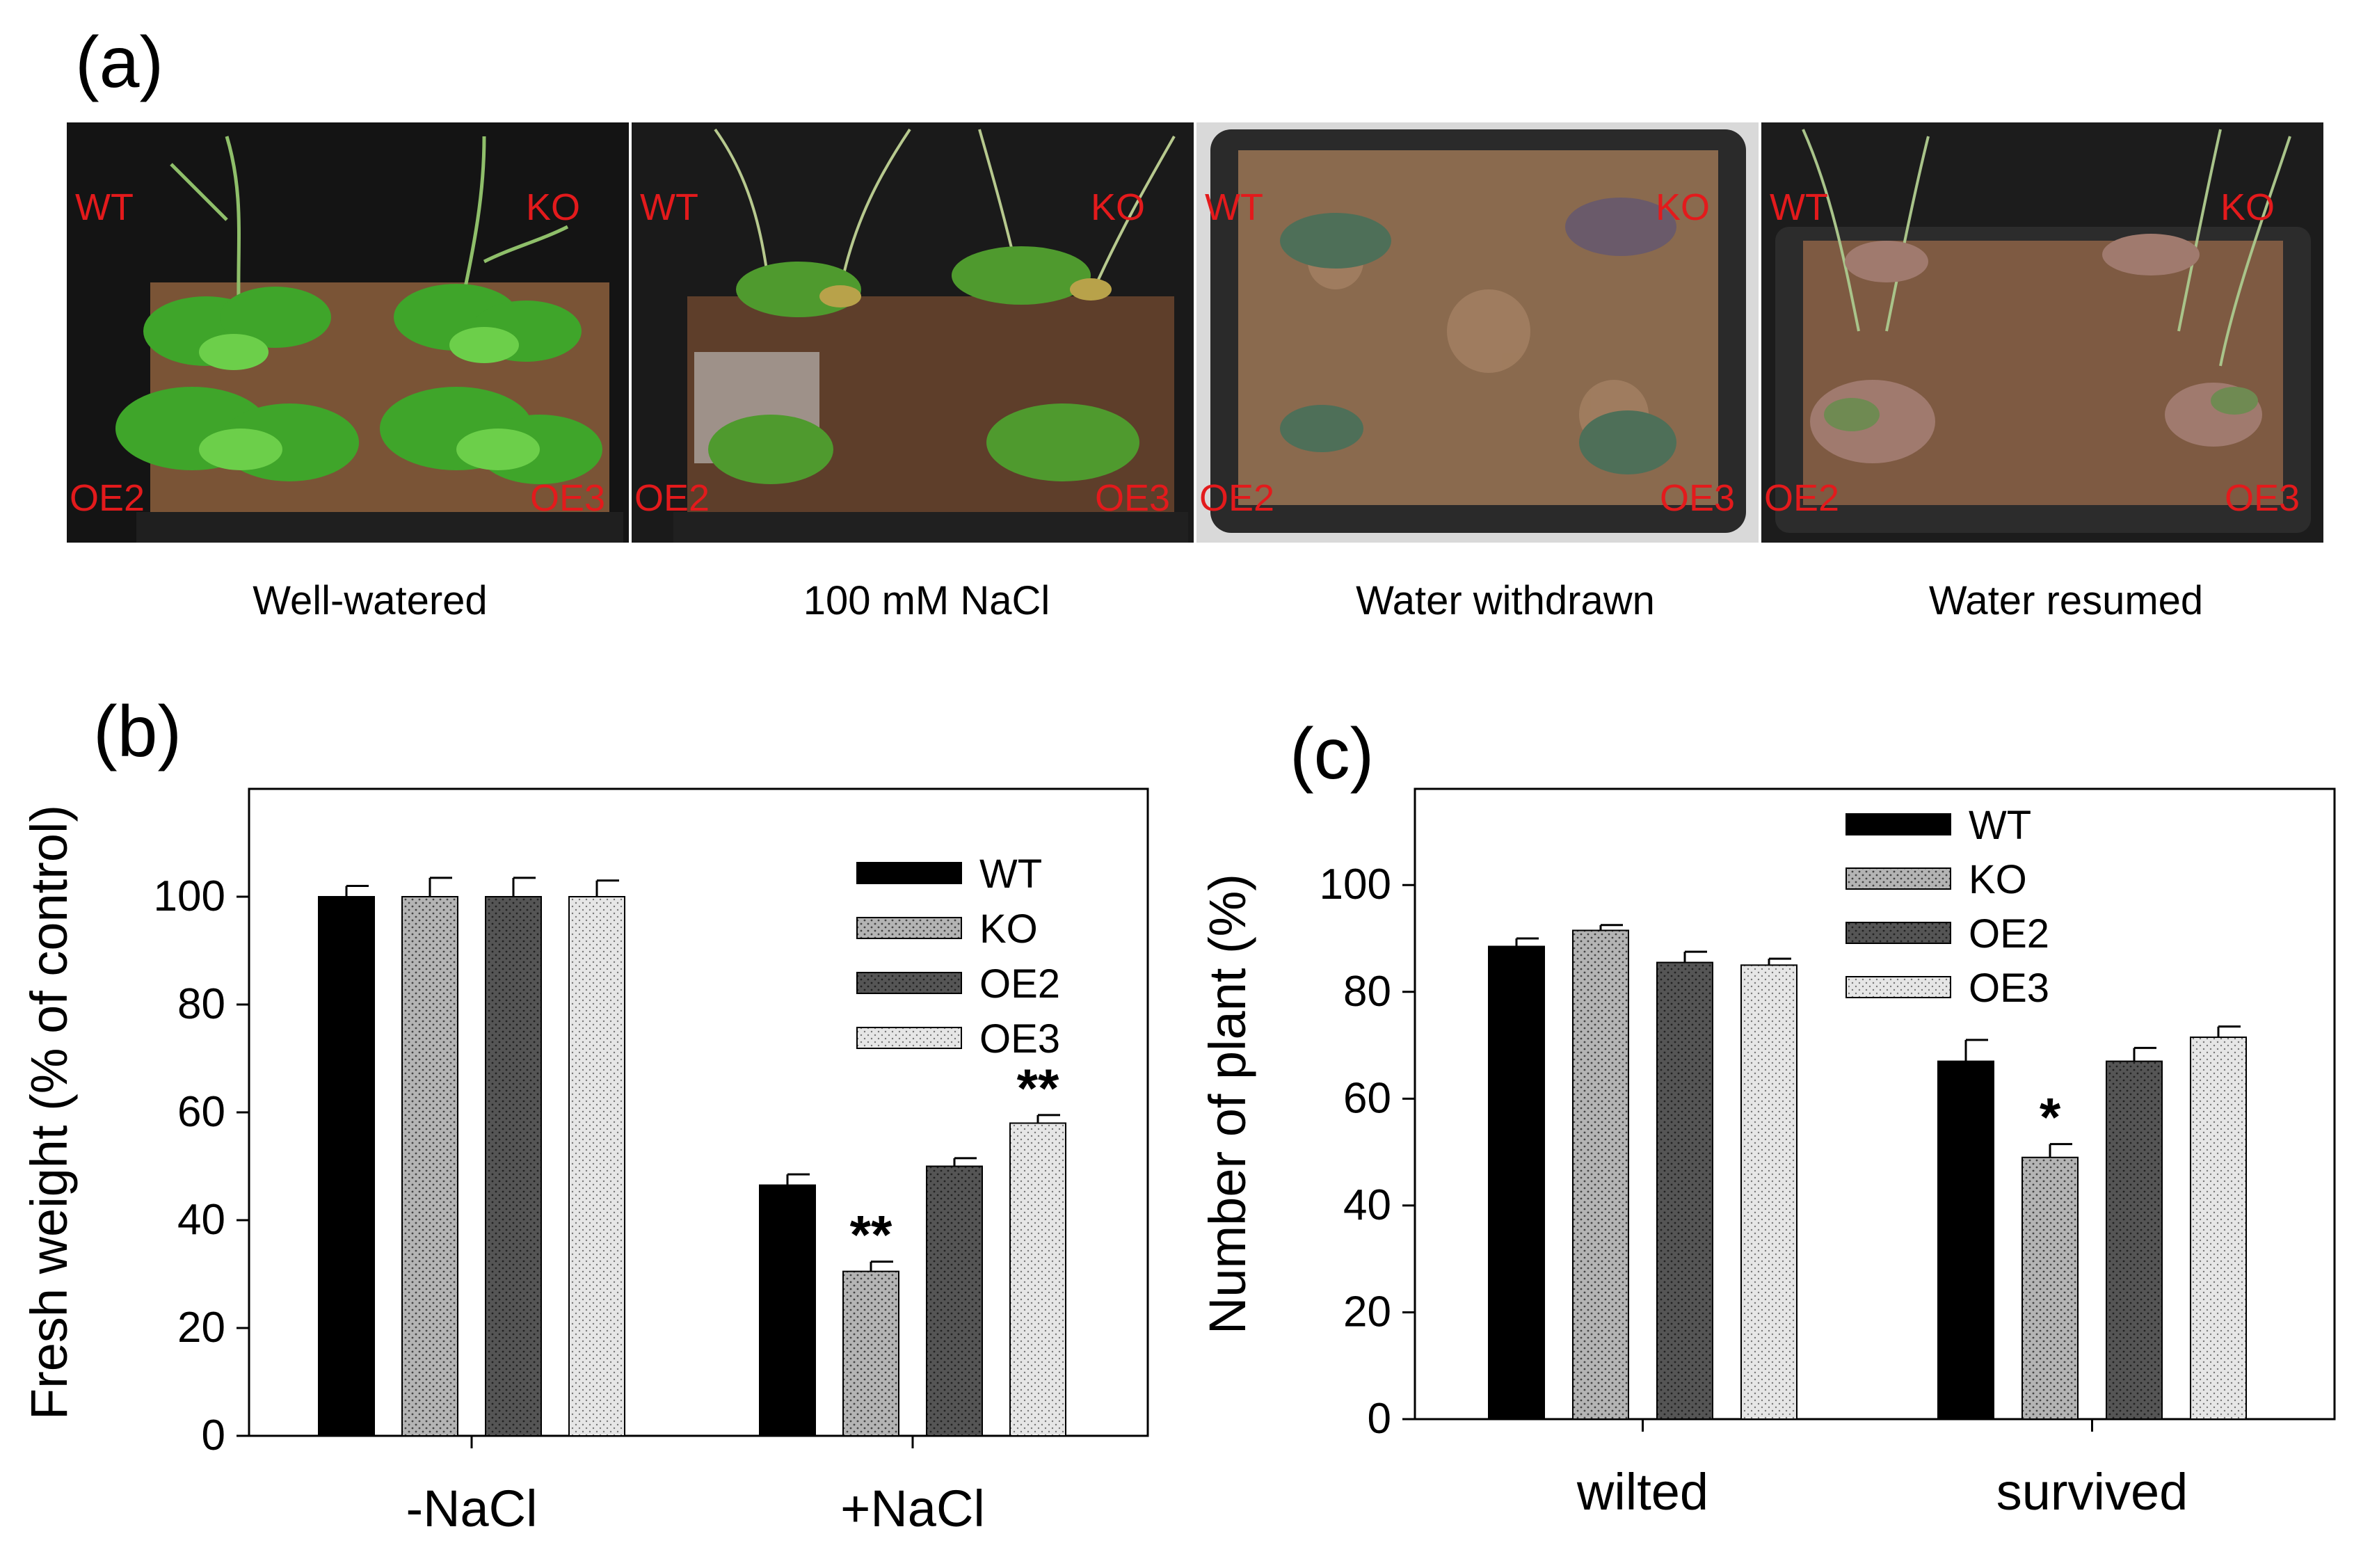  What do you see at coordinates (2050, 1117) in the screenshot?
I see `significance-mark: *` at bounding box center [2050, 1117].